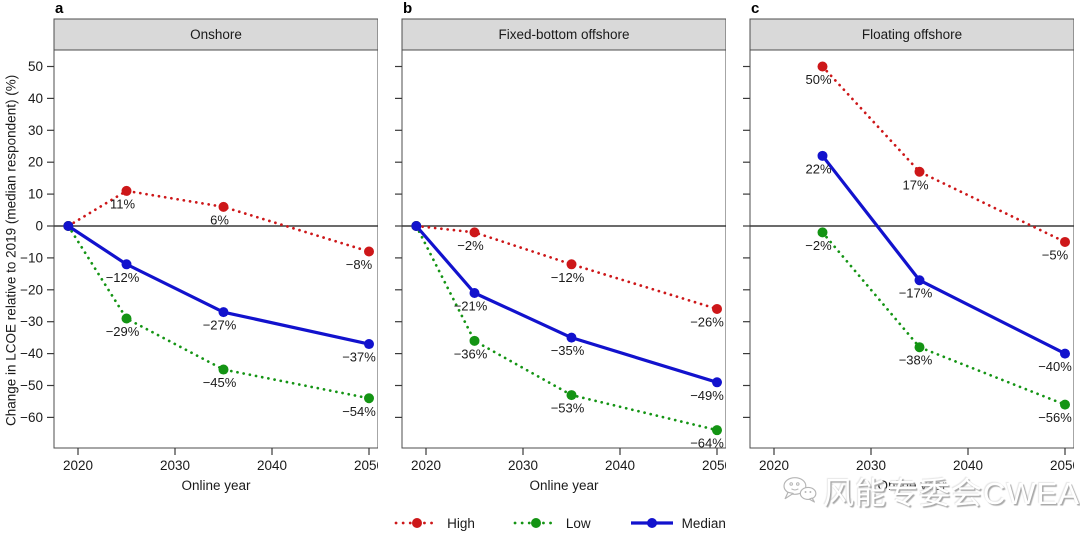 Image resolution: width=1080 pixels, height=536 pixels. I want to click on y-axis-tick-label: −10, so click(31, 257).